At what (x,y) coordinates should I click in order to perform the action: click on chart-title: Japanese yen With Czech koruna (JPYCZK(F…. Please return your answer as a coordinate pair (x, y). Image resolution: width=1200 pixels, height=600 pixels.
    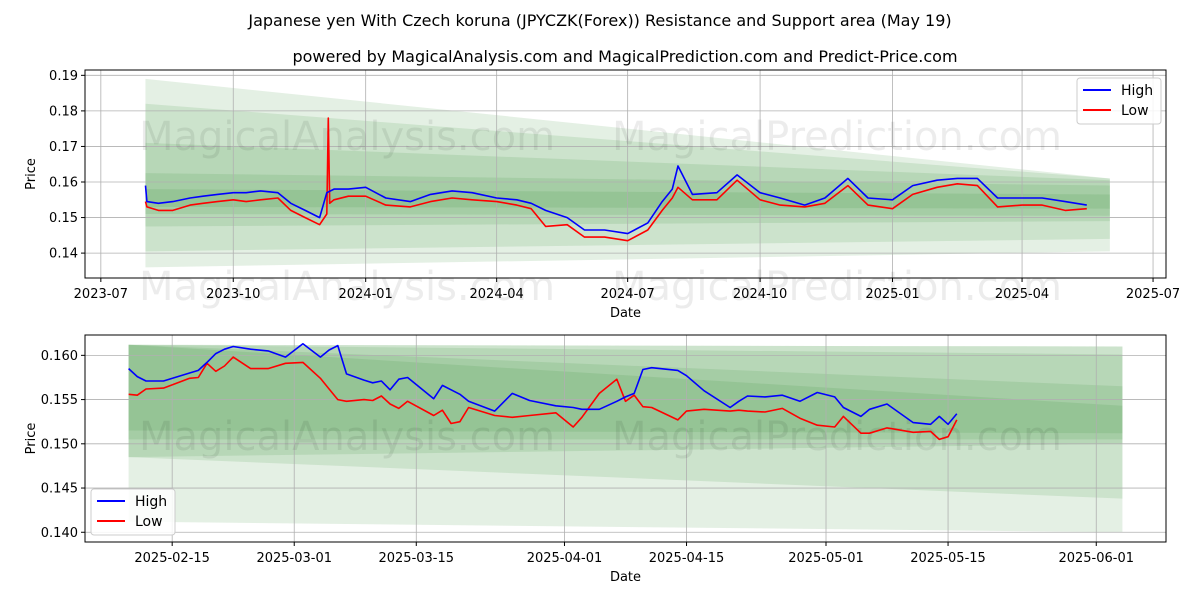
    Looking at the image, I should click on (599, 20).